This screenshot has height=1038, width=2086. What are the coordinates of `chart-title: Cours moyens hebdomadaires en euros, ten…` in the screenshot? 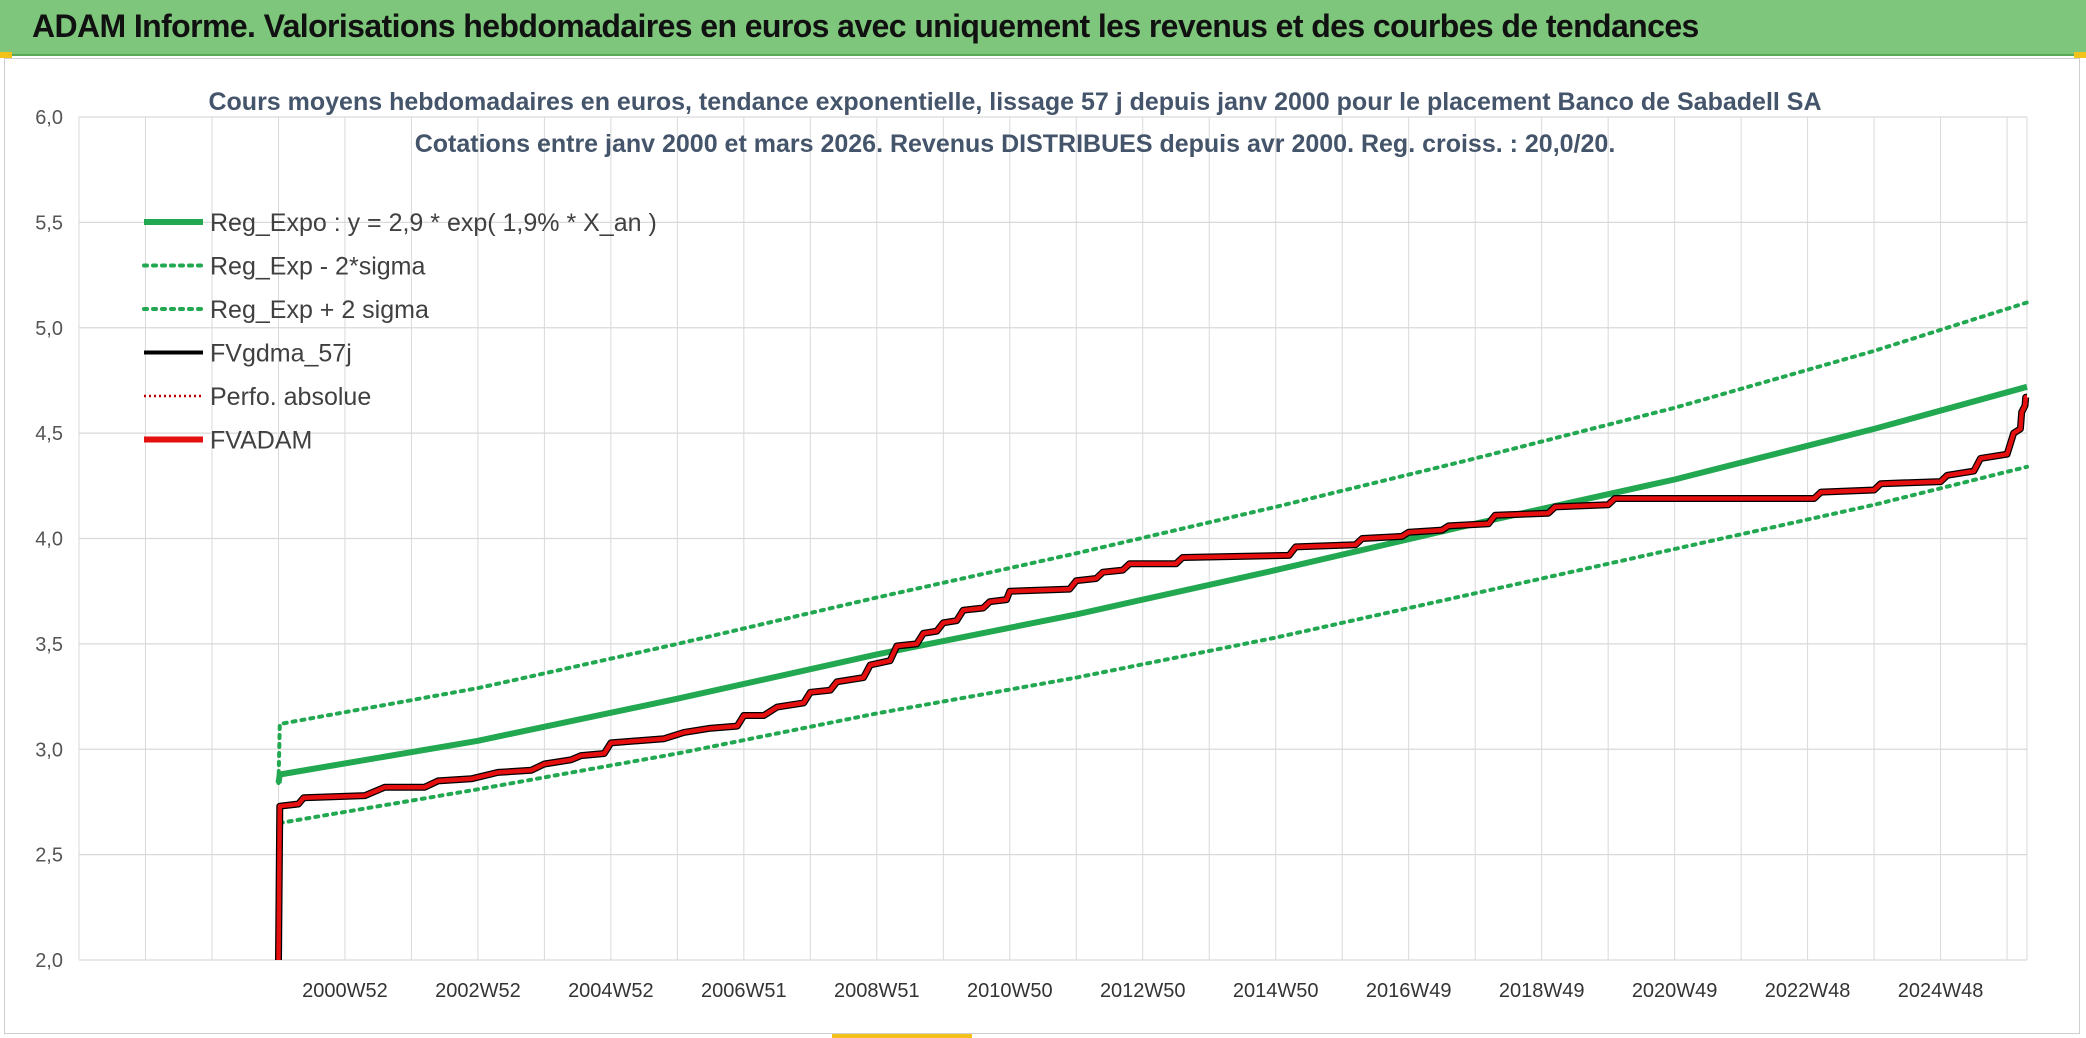 It's located at (1014, 123).